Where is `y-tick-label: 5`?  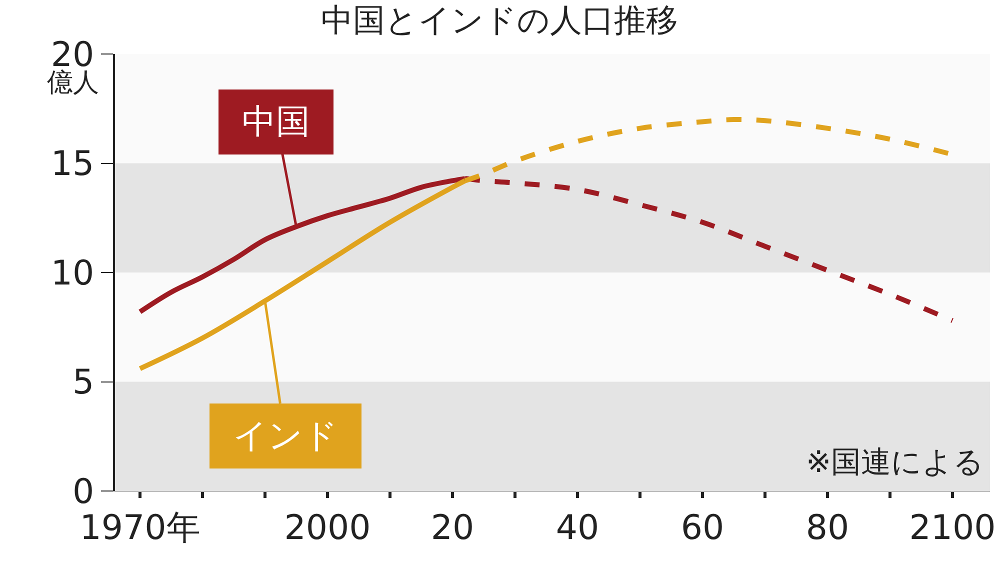
y-tick-label: 5 is located at coordinates (83, 382).